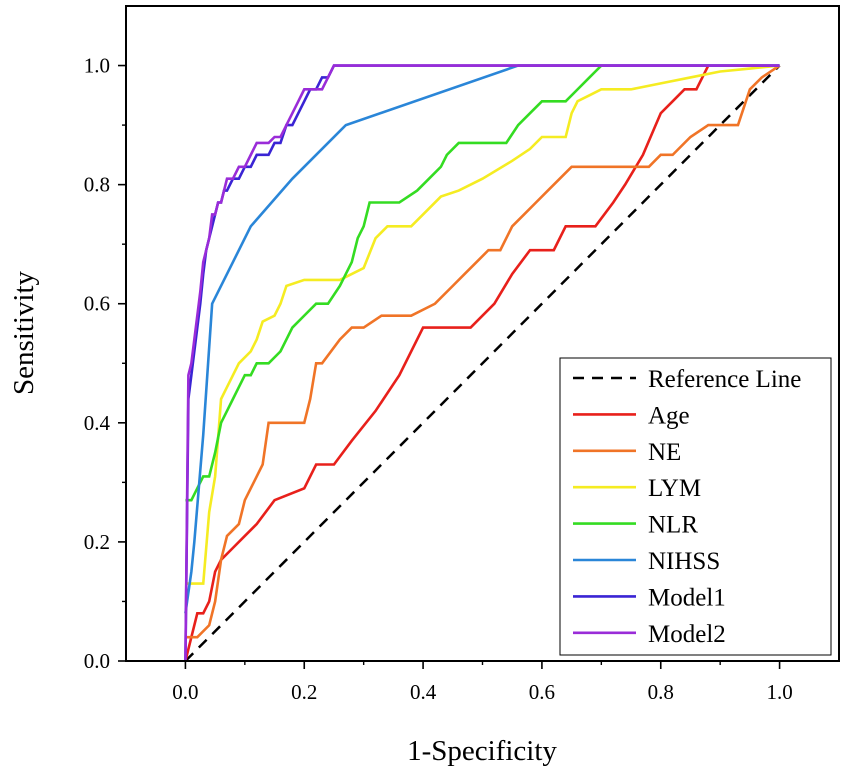  What do you see at coordinates (304, 692) in the screenshot?
I see `x-tick-label: 0.2` at bounding box center [304, 692].